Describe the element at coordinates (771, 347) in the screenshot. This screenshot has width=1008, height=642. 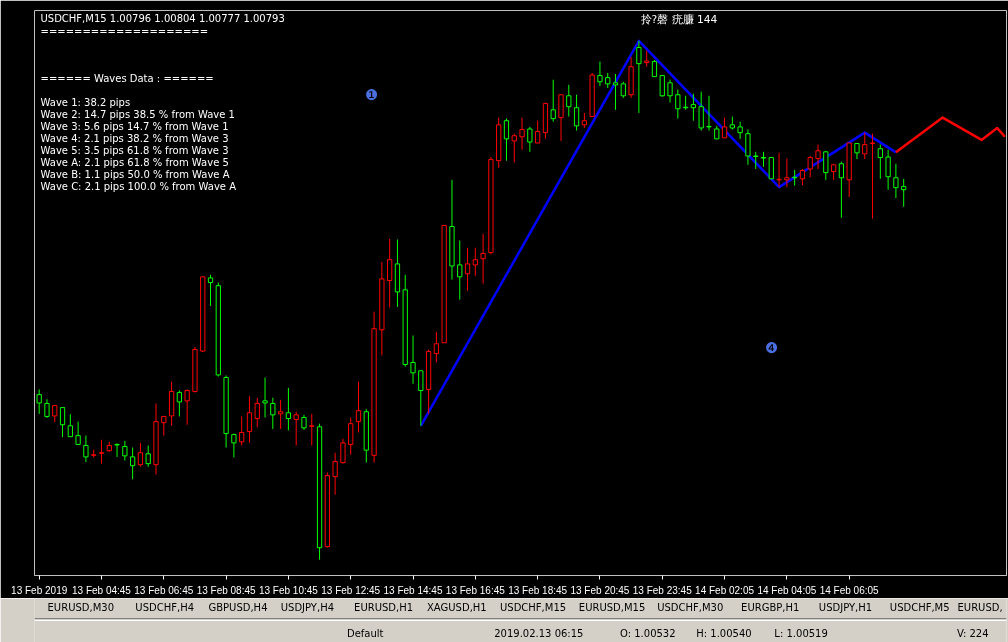
I see `annotation: ❹` at that location.